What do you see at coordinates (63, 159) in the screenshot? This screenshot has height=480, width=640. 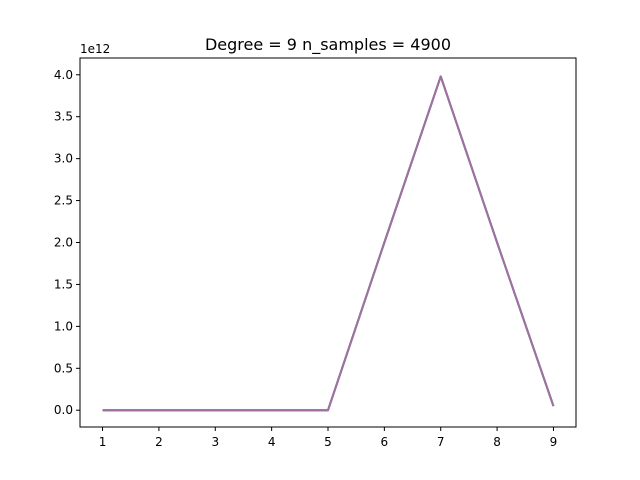 I see `y-tick-label: 3.0` at bounding box center [63, 159].